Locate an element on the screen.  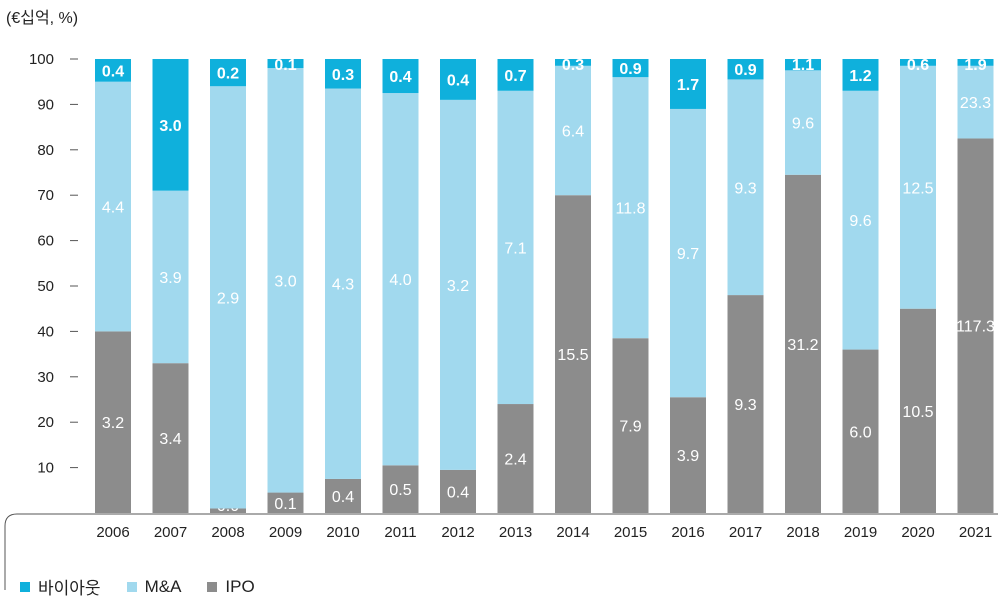
data-label: 4.3 is located at coordinates (343, 285).